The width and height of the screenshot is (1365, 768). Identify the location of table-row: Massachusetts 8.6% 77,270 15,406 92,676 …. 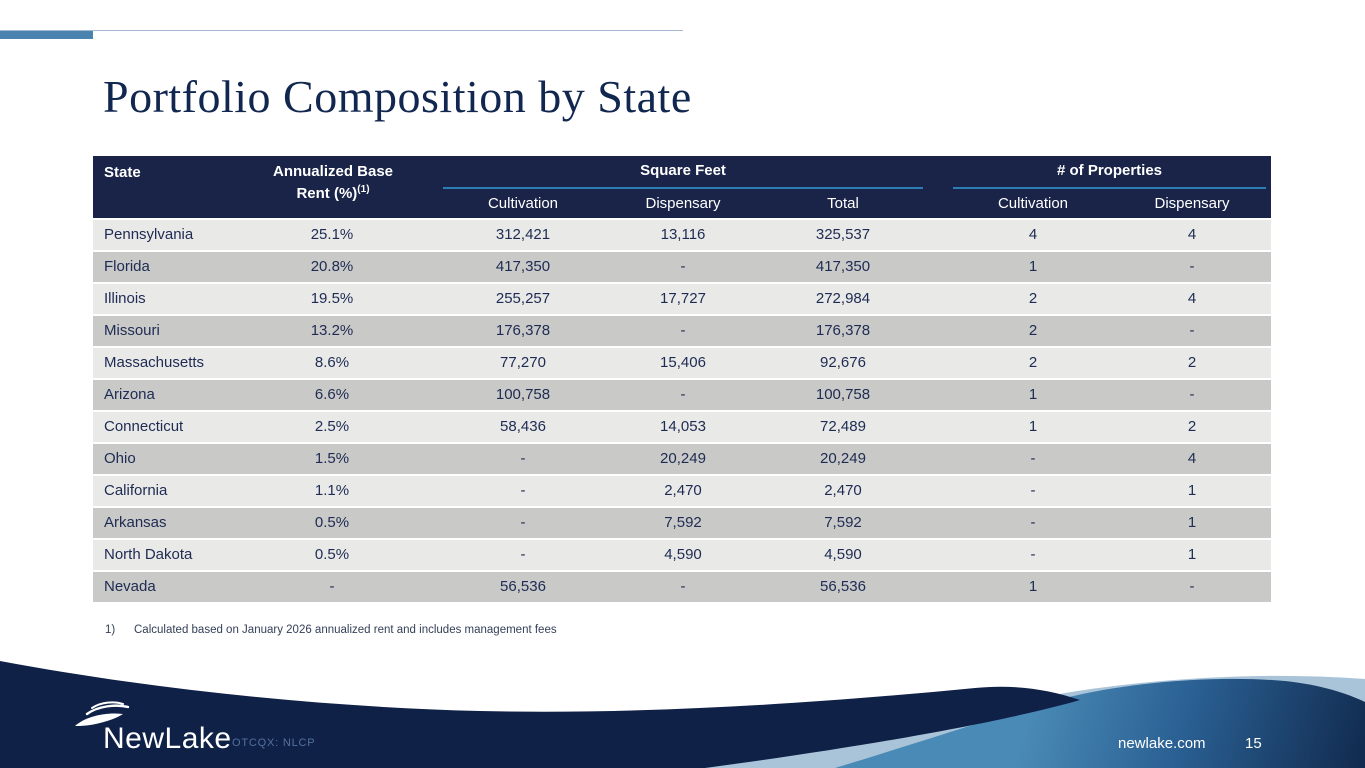
(682, 363).